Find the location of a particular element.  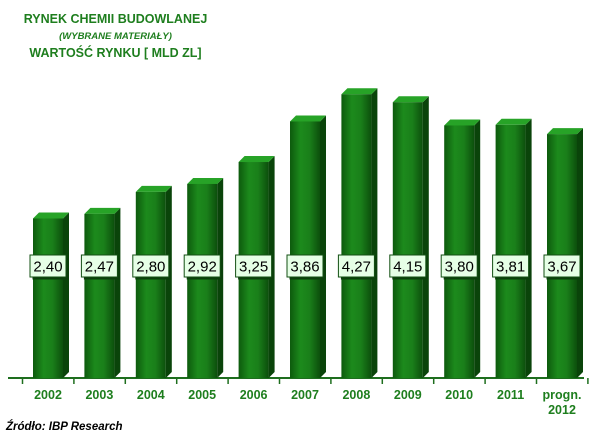

data-label: 3,86 is located at coordinates (306, 267).